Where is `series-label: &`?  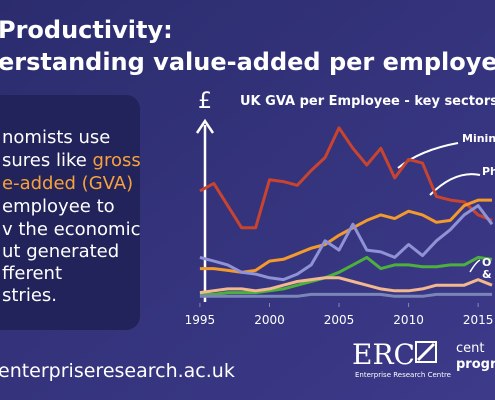
series-label: & is located at coordinates (487, 274).